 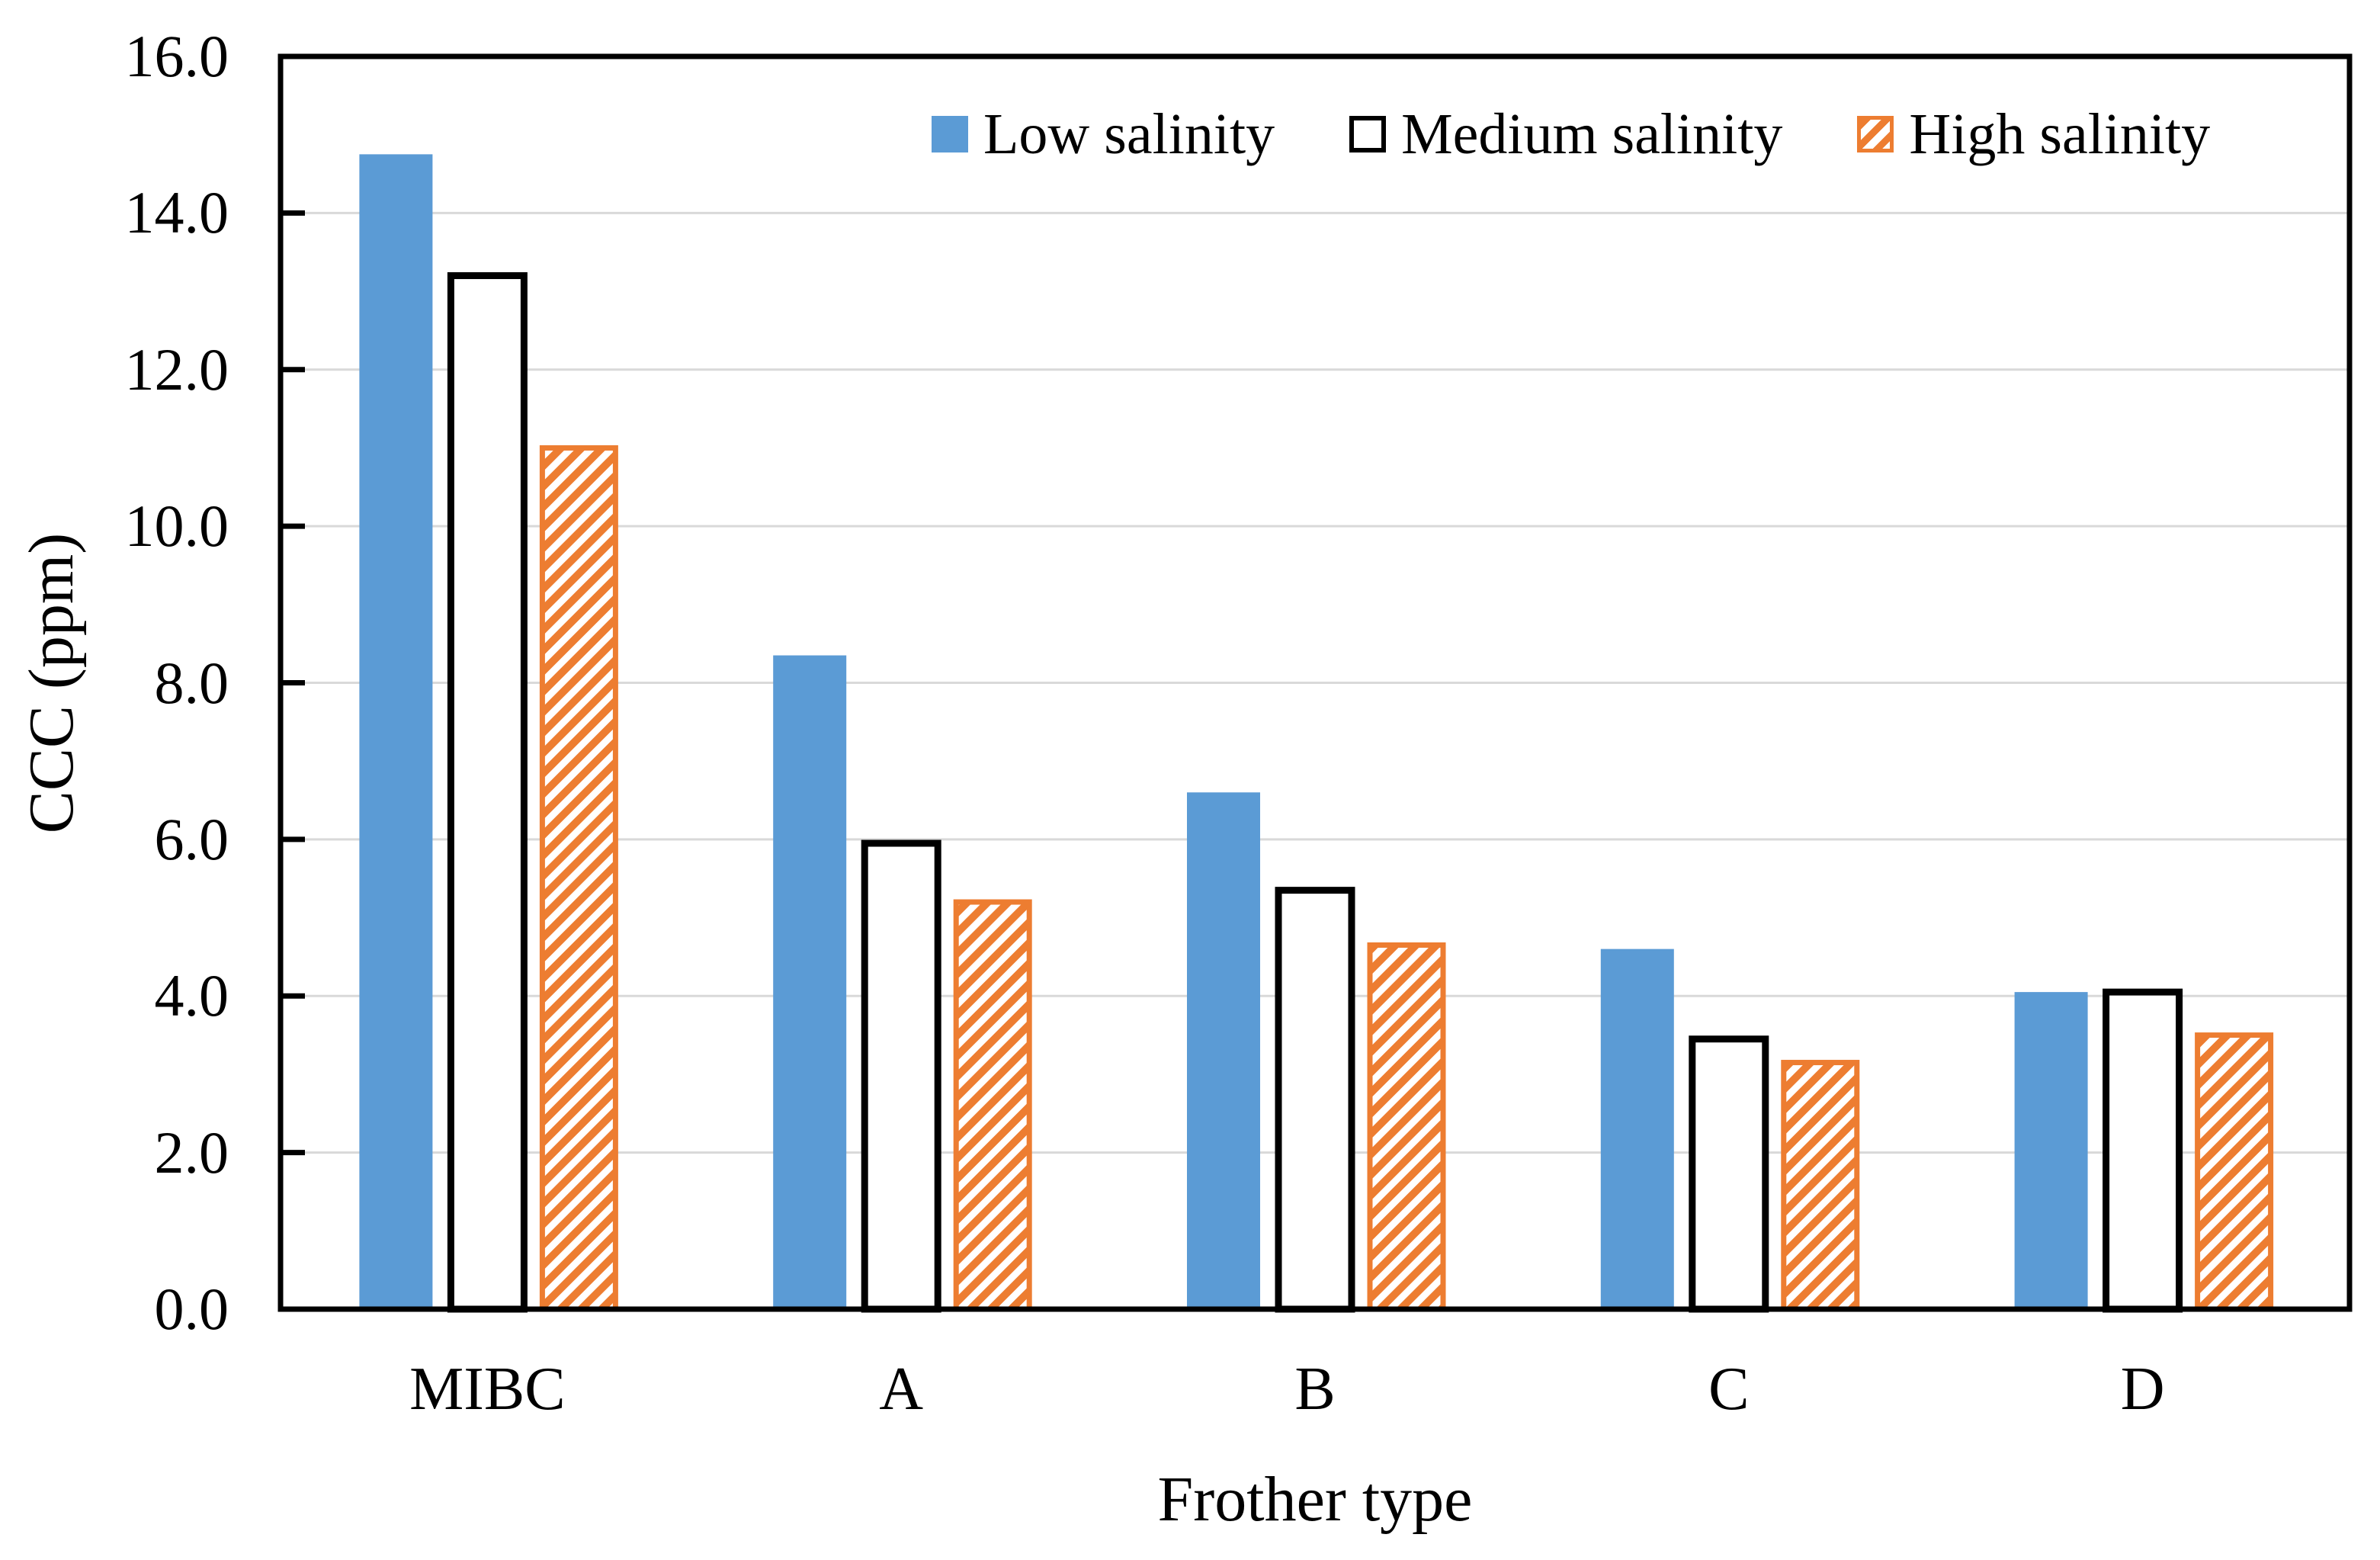 I want to click on legend-swatch-medium-salinity-icon, so click(x=1368, y=134).